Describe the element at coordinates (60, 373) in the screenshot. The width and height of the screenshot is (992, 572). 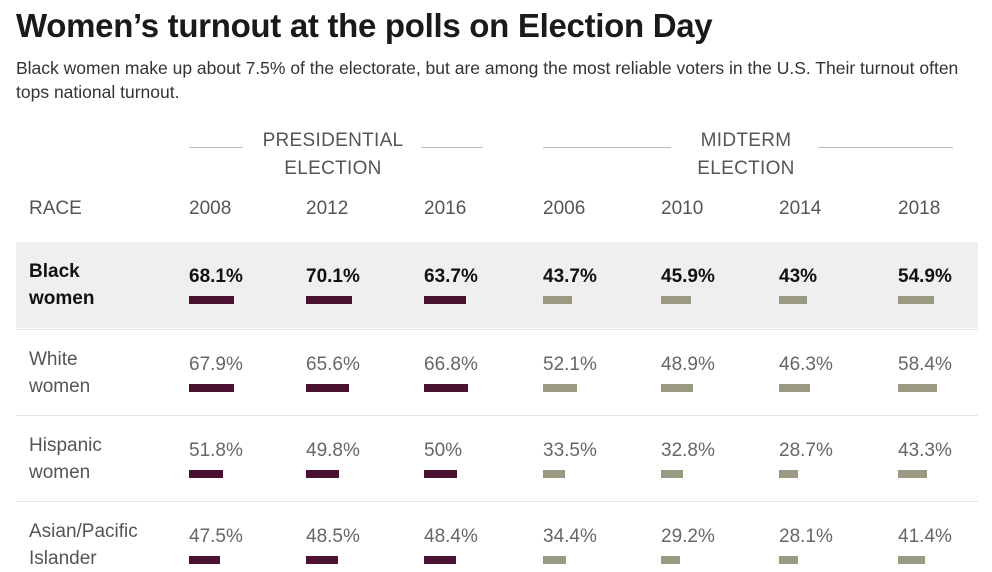
I see `race-label: White women` at that location.